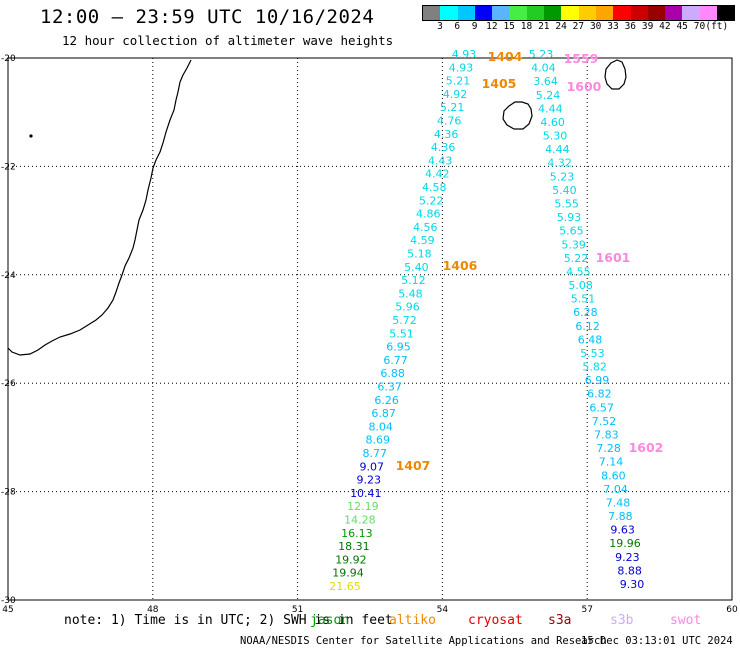  What do you see at coordinates (363, 506) in the screenshot?
I see `swh-value-label: 12.19` at bounding box center [363, 506].